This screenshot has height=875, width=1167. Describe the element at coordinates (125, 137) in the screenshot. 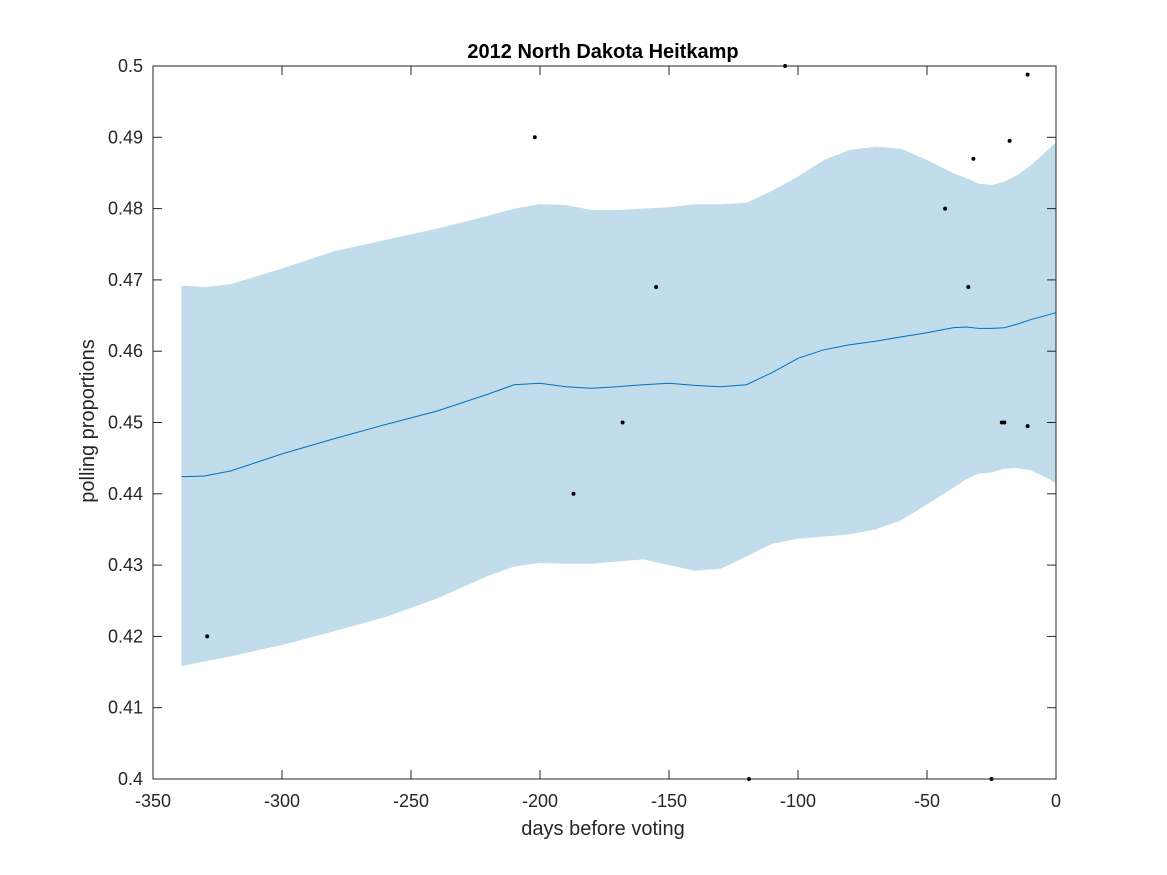

I see `y-tick-label: 0.49` at that location.